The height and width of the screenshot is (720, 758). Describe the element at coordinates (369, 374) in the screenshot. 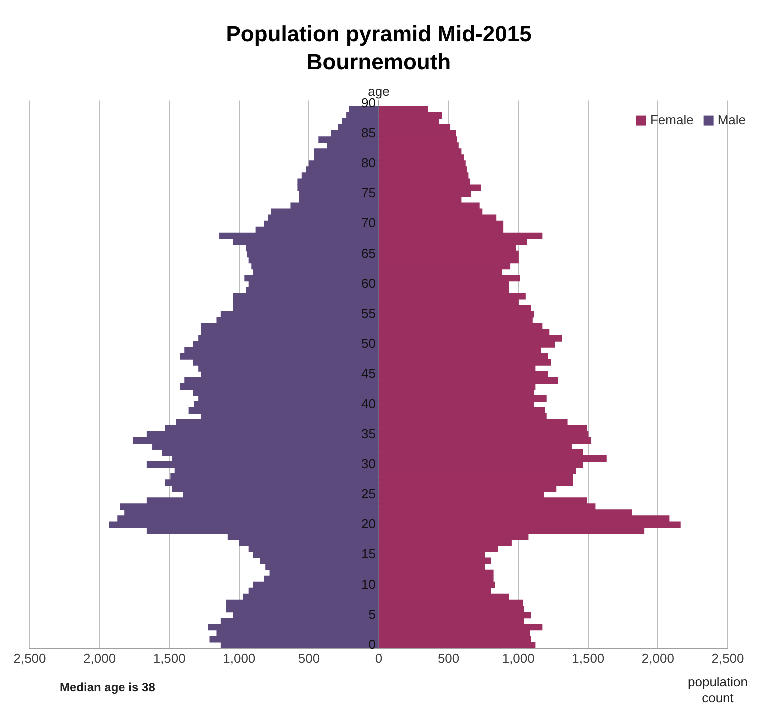

I see `y-tick-label: 45` at that location.